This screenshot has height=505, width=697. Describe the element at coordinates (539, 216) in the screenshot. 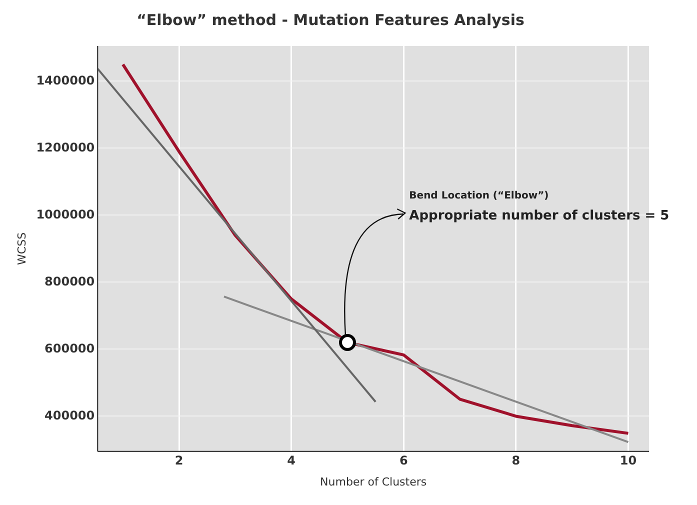

I see `annotation: Appropriate number of clusters = 5` at that location.